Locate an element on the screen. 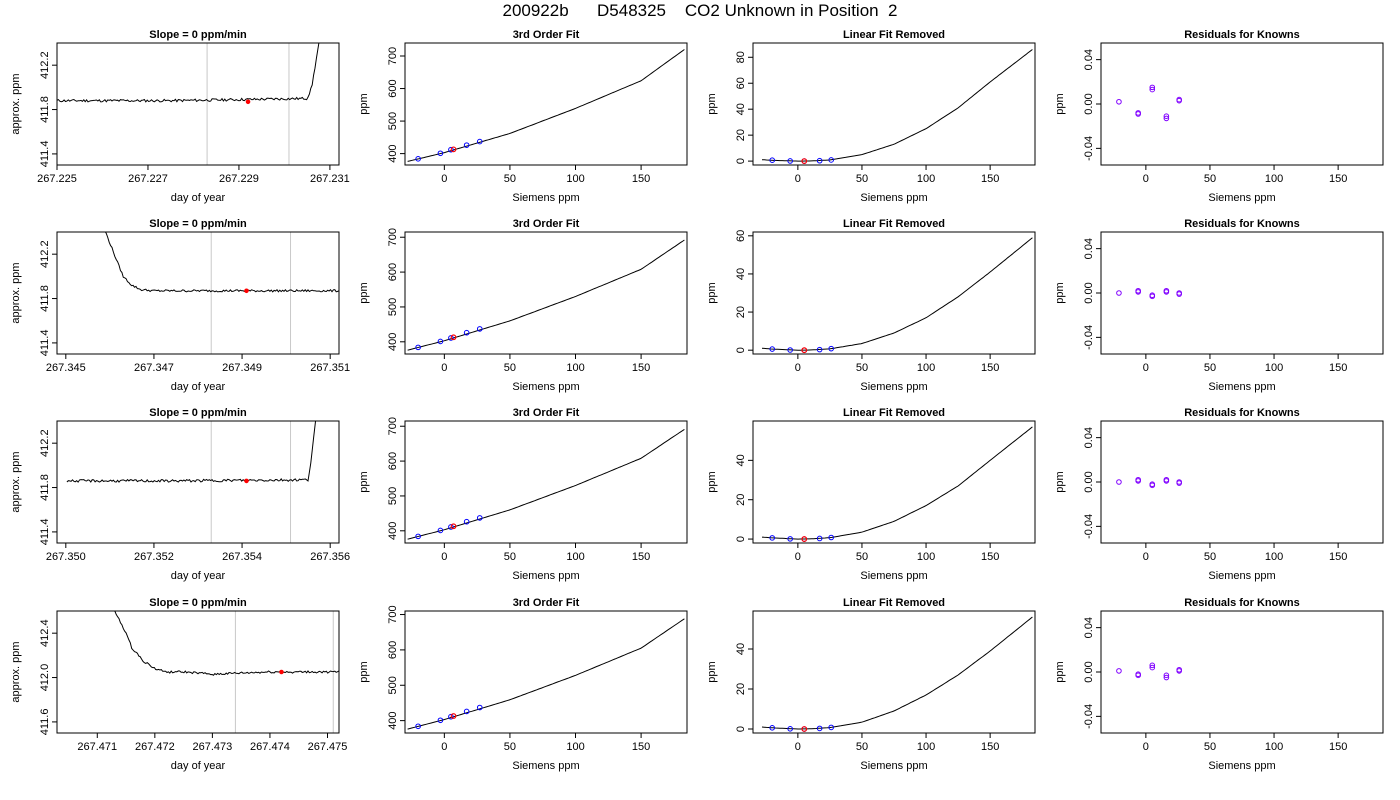  unknown-point is located at coordinates (453, 716).